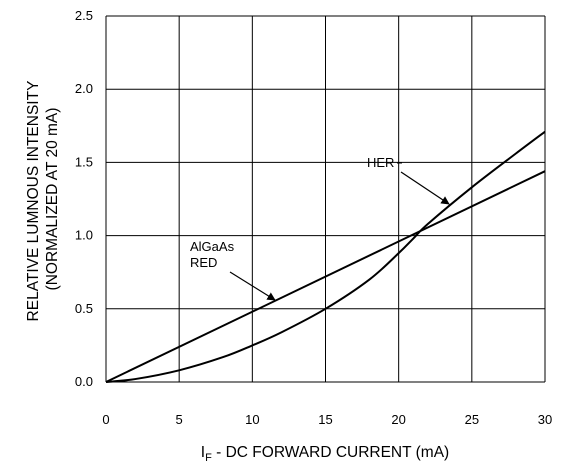 The image size is (561, 465). What do you see at coordinates (380, 162) in the screenshot?
I see `annotation-label-0: HER` at bounding box center [380, 162].